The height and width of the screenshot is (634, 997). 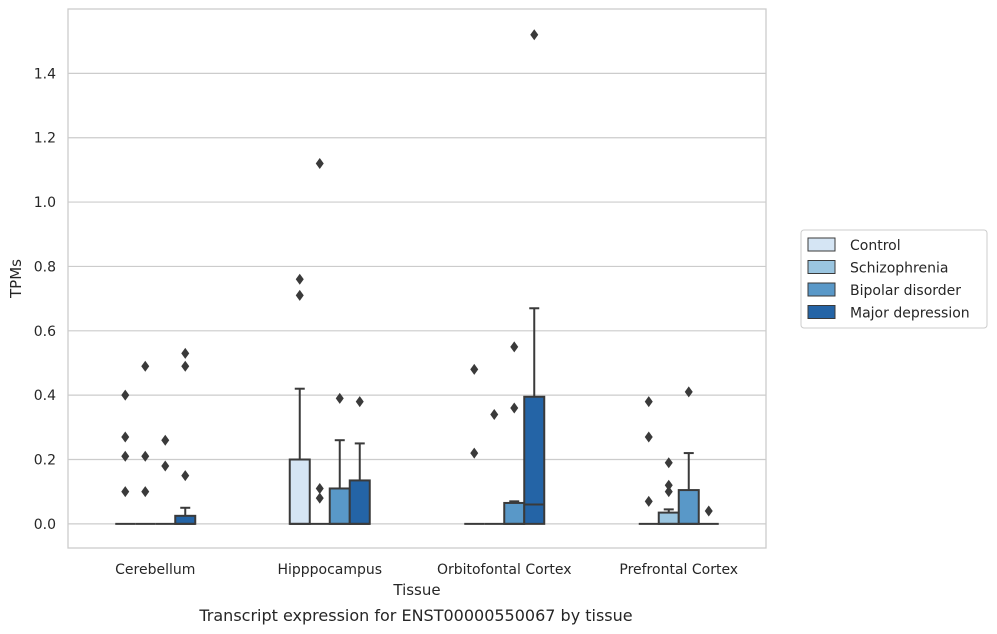 What do you see at coordinates (45, 267) in the screenshot?
I see `y-tick-label: 0.8` at bounding box center [45, 267].